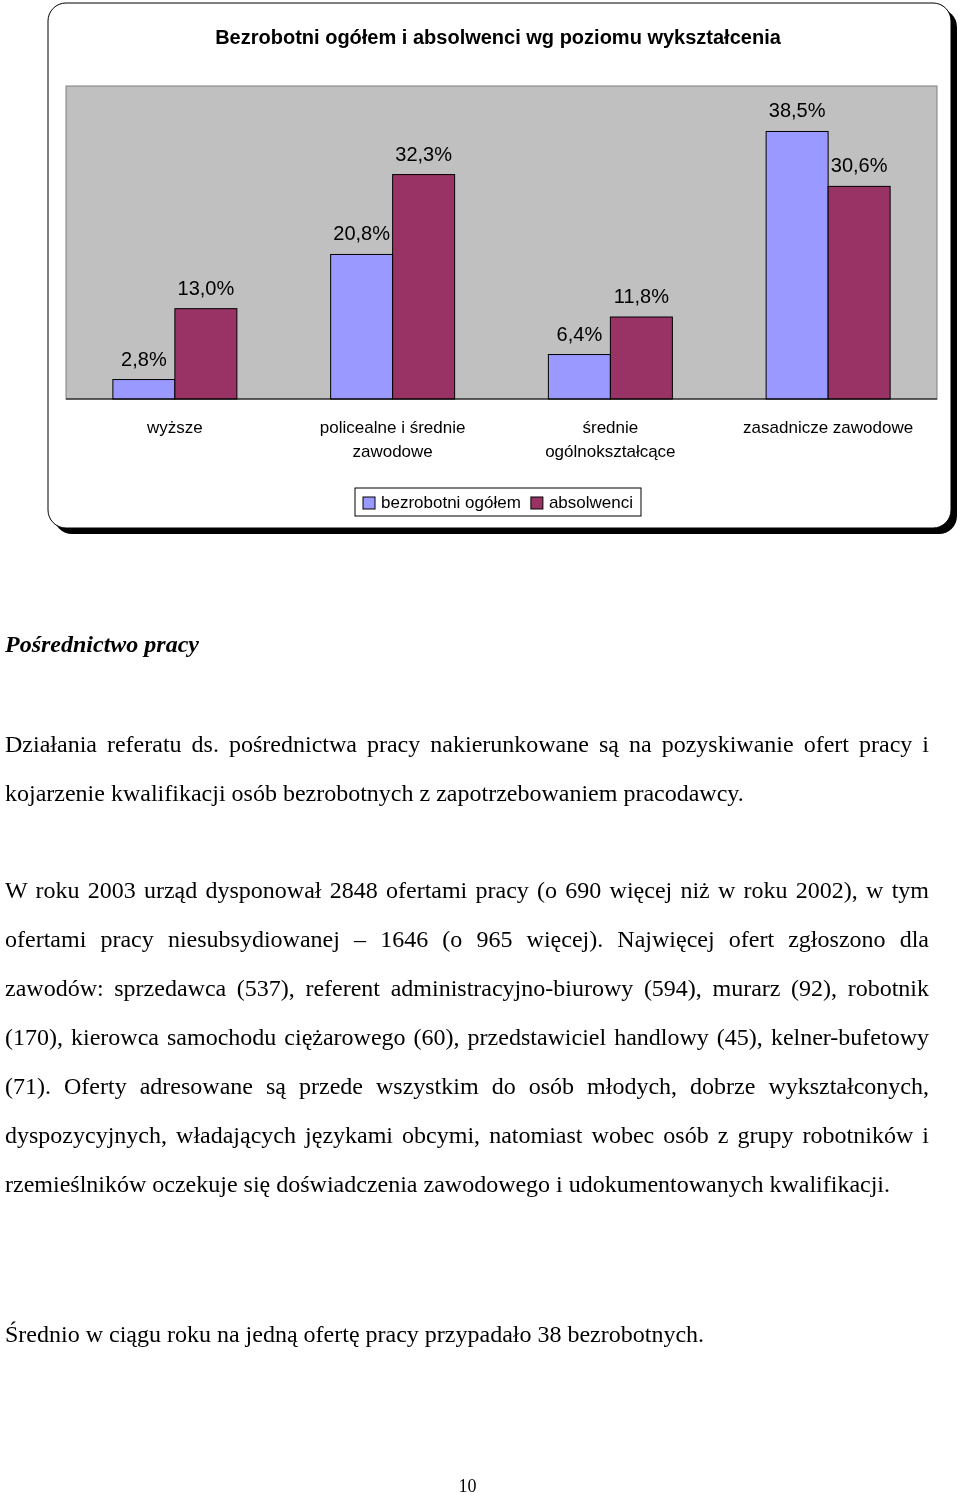 The width and height of the screenshot is (960, 1493). What do you see at coordinates (467, 1484) in the screenshot?
I see `text: 10` at bounding box center [467, 1484].